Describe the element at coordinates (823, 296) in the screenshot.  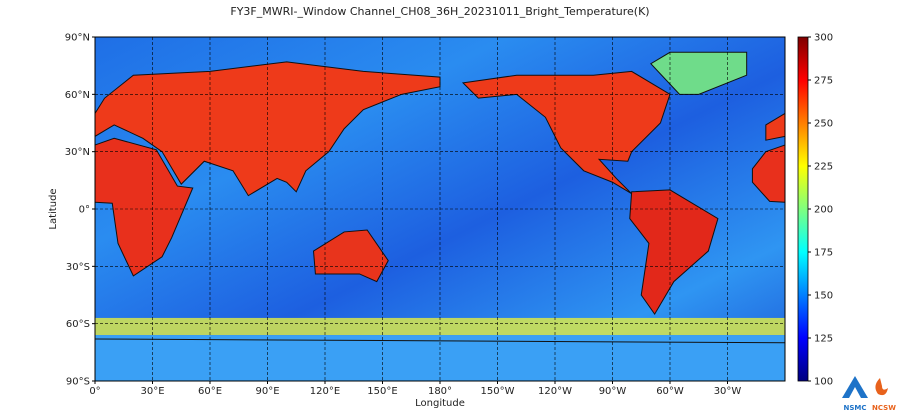
I see `colorbar-tick-label: 150` at that location.